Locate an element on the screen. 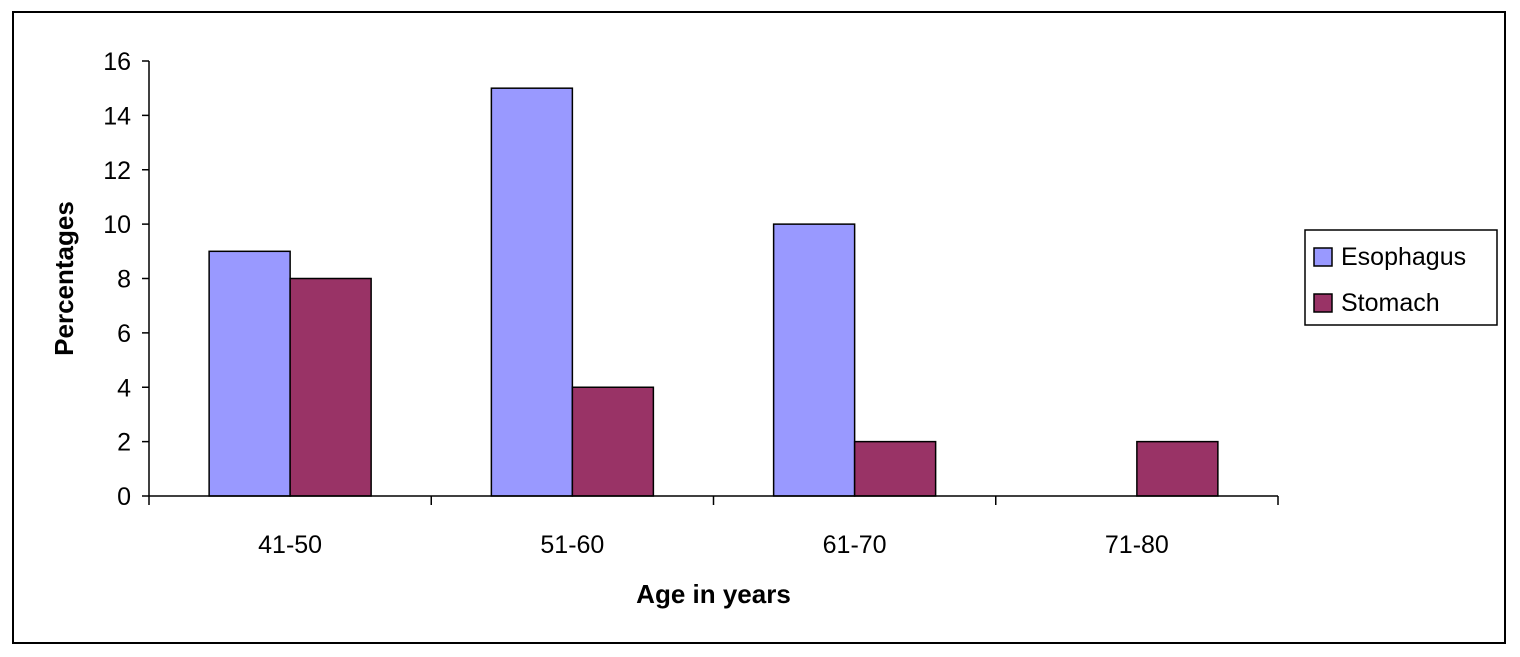 This screenshot has height=657, width=1520. y-tick-label: 8 is located at coordinates (124, 280).